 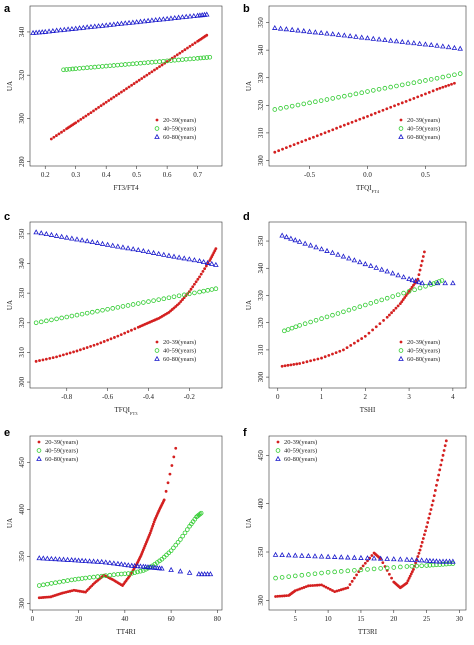 What do you see at coordinates (22, 263) in the screenshot?
I see `y-tick-label: 340` at bounding box center [22, 263].